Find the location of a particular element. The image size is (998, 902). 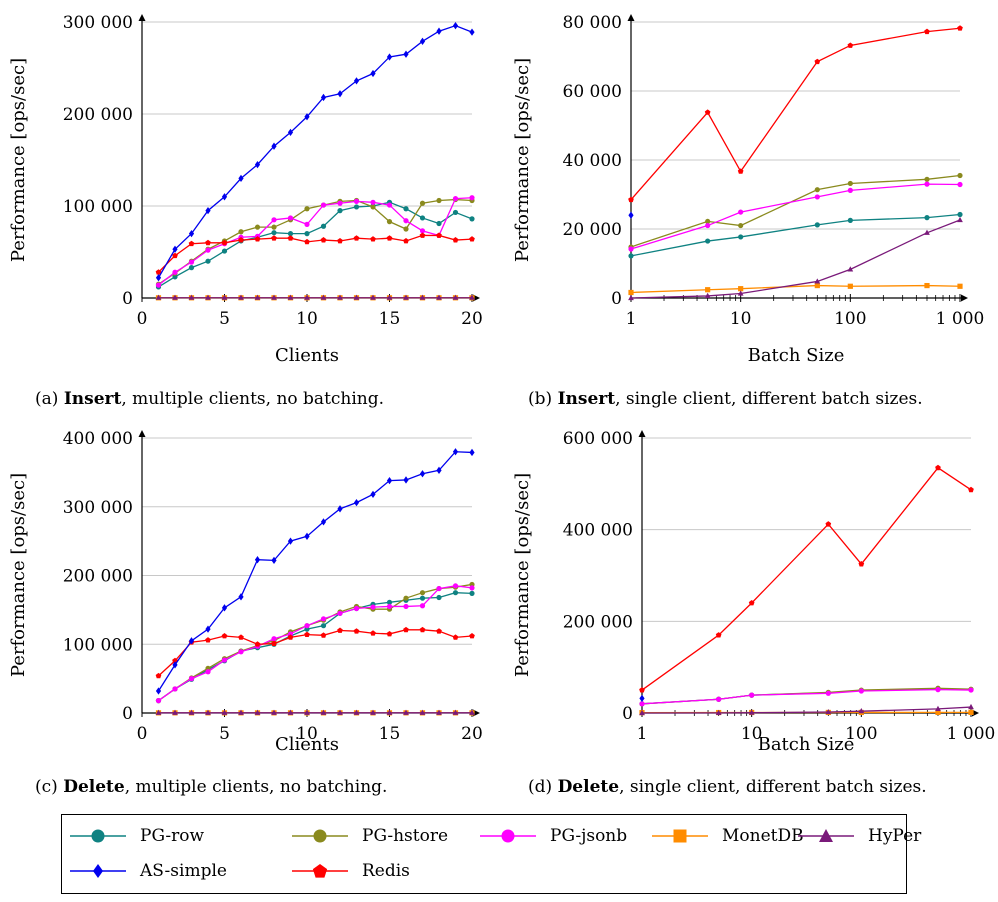

y-tick-label: 0 is located at coordinates (616, 299).